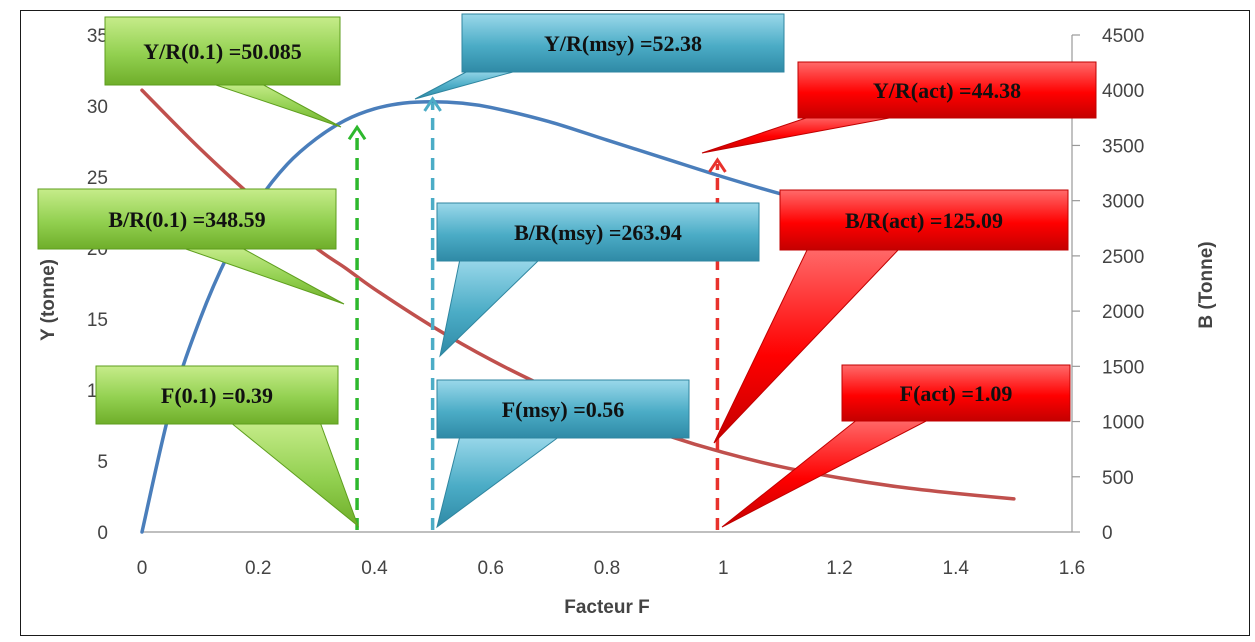 The width and height of the screenshot is (1255, 642). I want to click on callout-label: Y/R(0.1) =50.085, so click(222, 51).